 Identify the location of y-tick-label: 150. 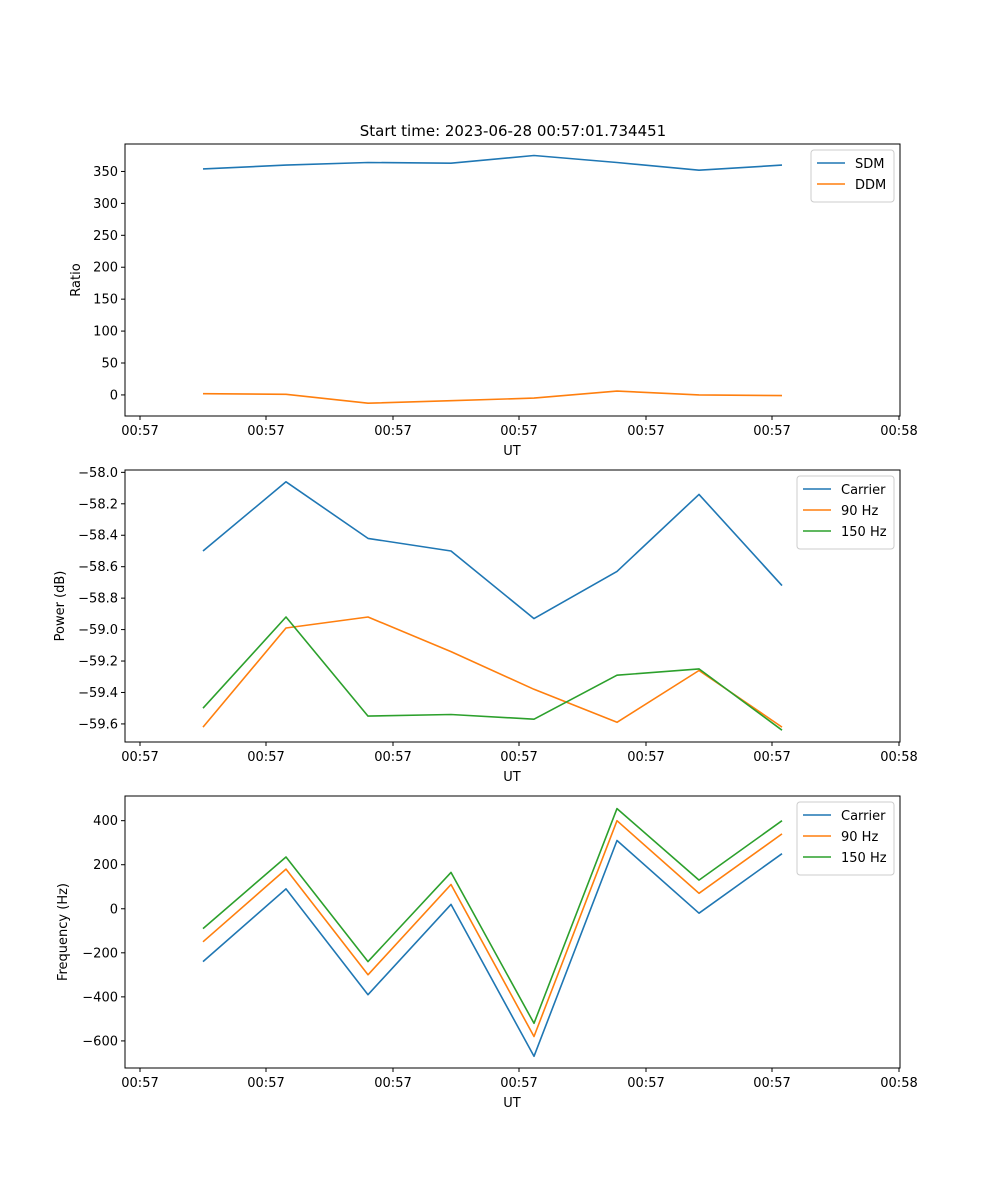
(105, 300).